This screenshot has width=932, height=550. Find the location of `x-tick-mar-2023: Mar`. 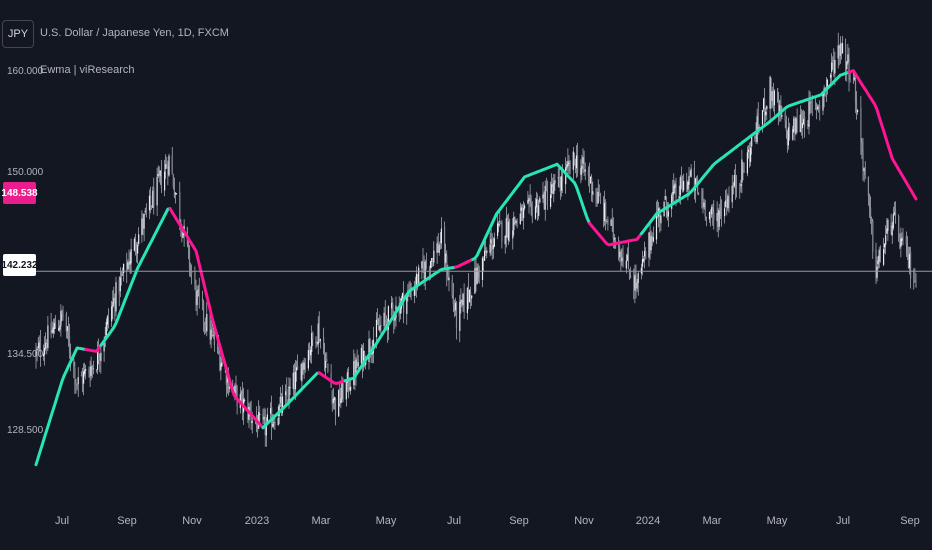

x-tick-mar-2023: Mar is located at coordinates (321, 521).